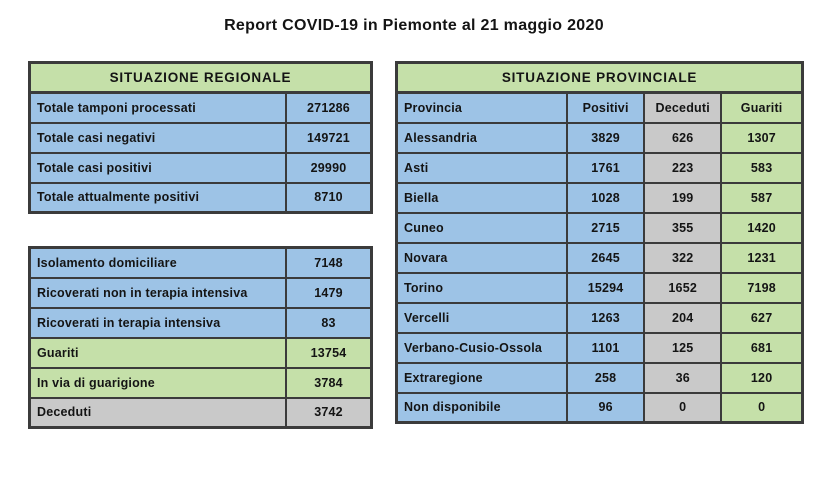  I want to click on table-row: Totale tamponi processati 271286, so click(200, 107).